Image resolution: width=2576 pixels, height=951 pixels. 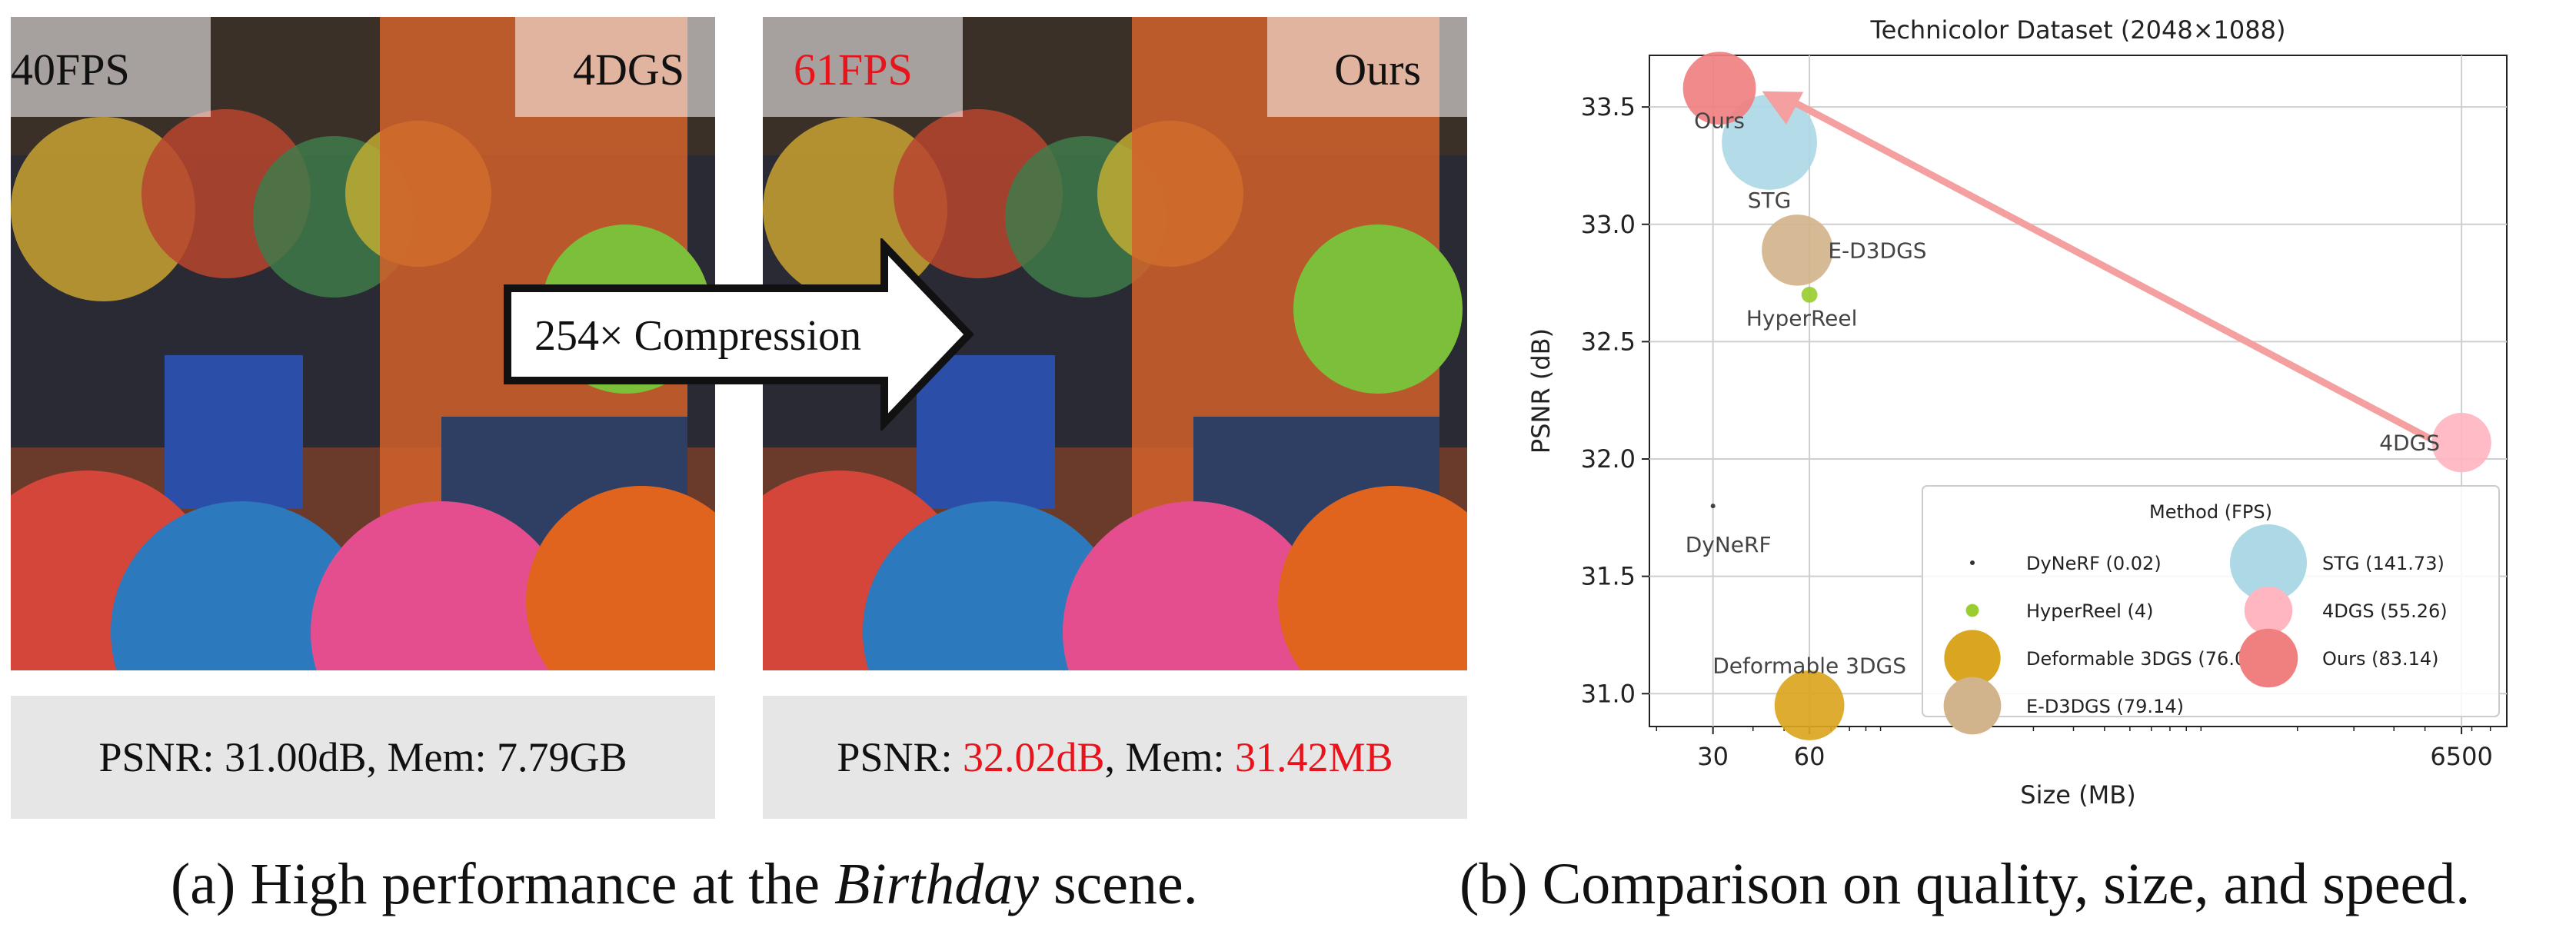 What do you see at coordinates (1608, 341) in the screenshot?
I see `y-tick-label: 32.5` at bounding box center [1608, 341].